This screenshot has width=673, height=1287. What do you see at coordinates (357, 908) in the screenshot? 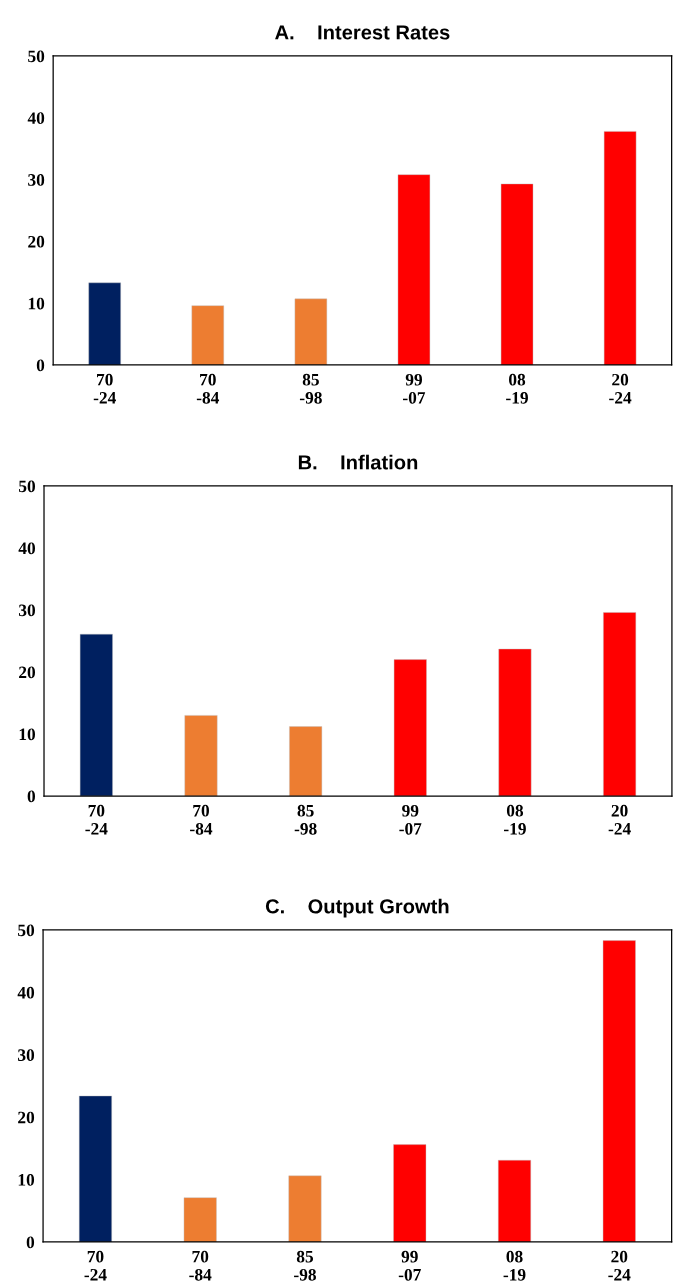
I see `chart-title: C. Output Growth` at bounding box center [357, 908].